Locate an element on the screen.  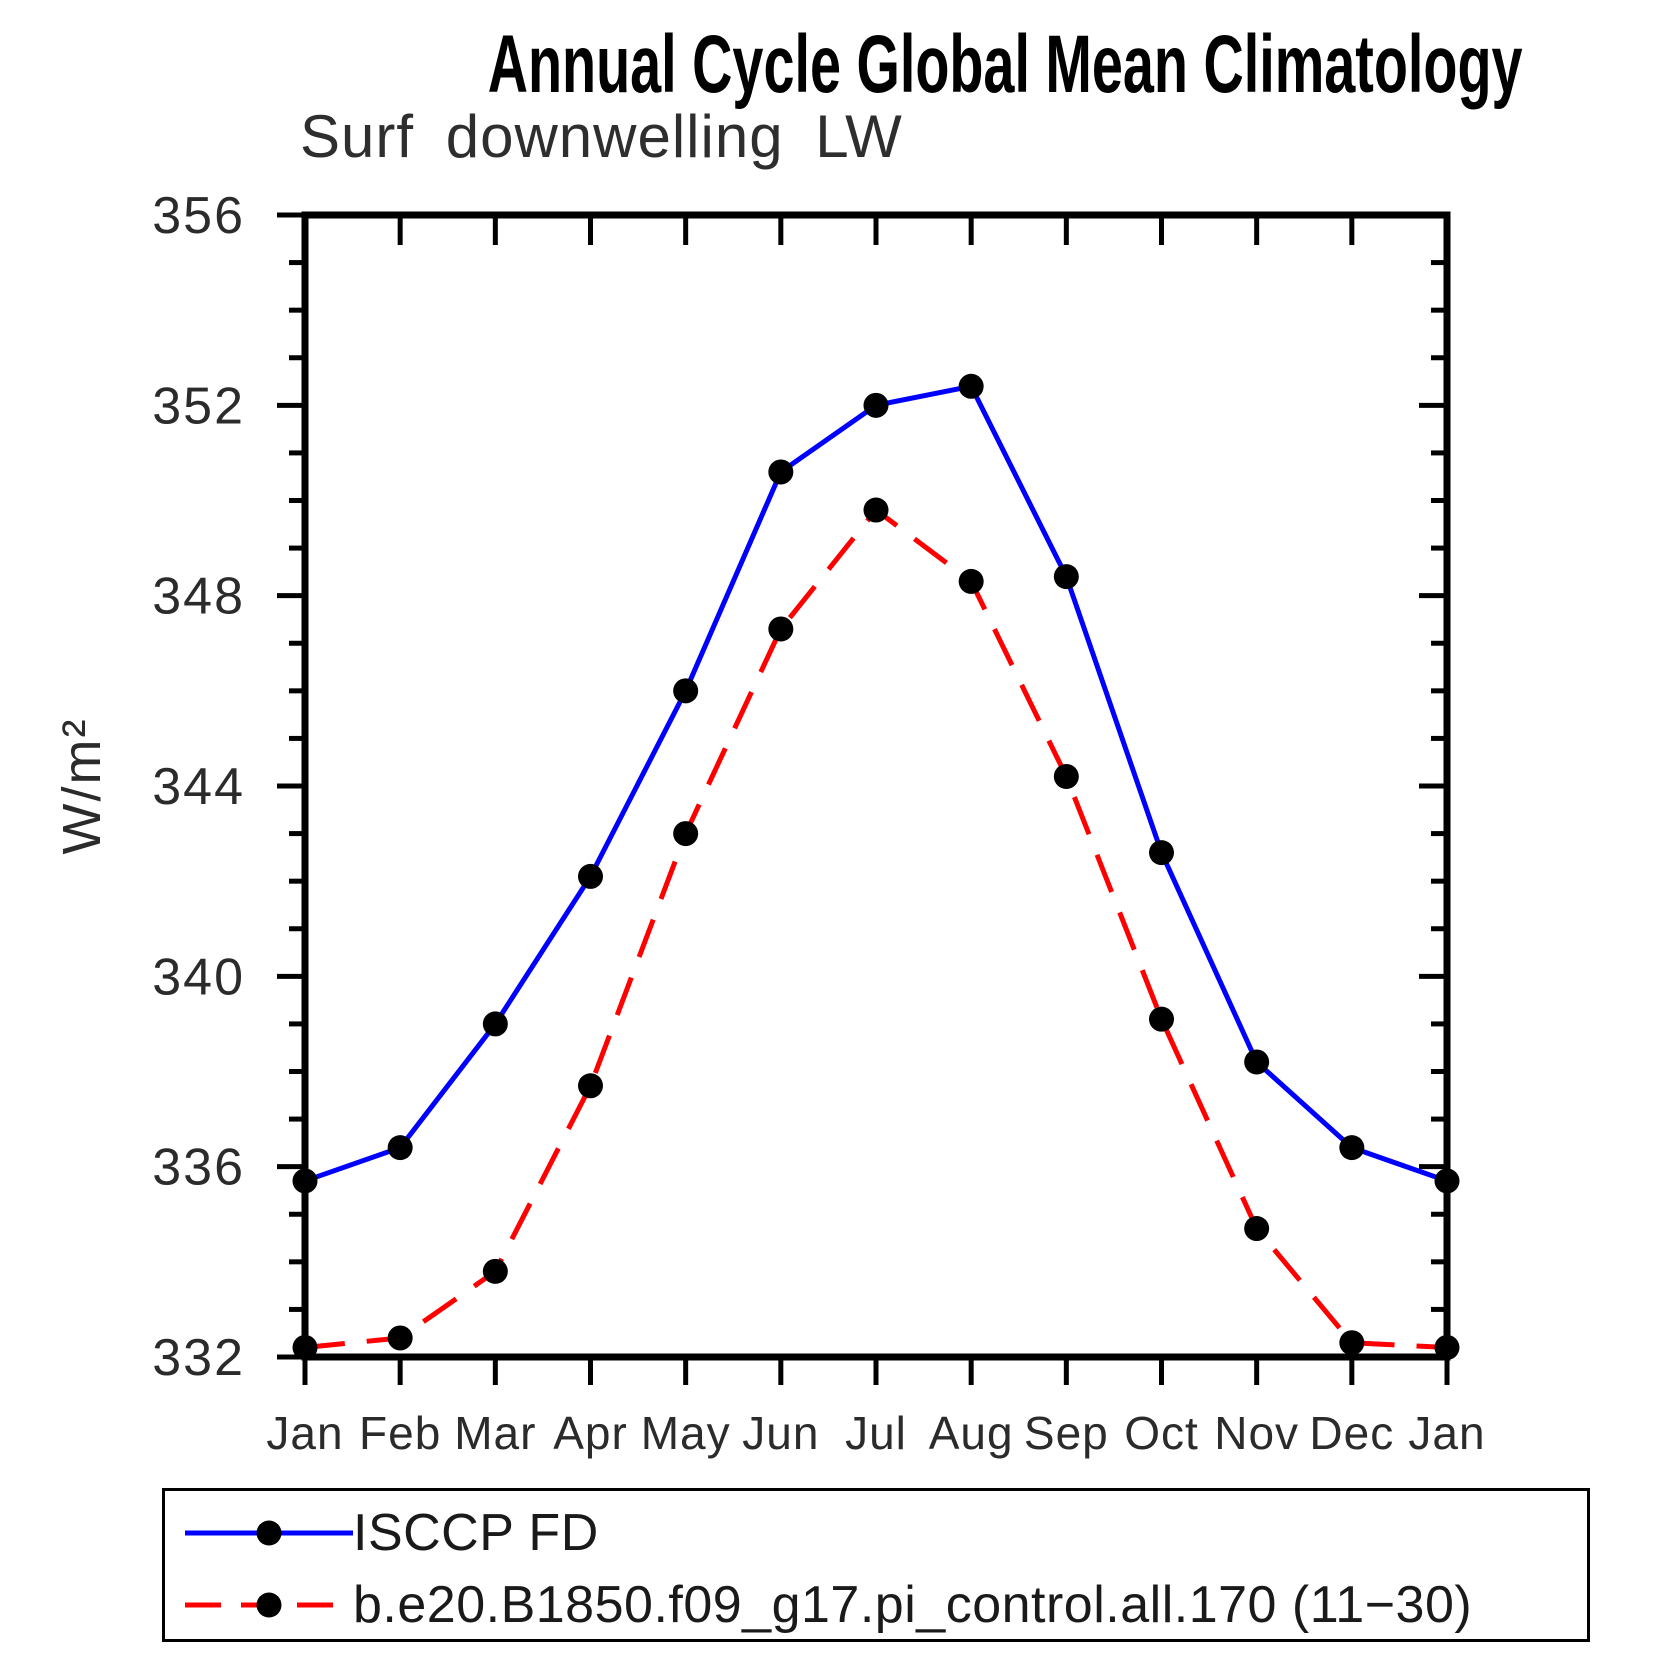
legend-label: ISCCP FD is located at coordinates (476, 1533).